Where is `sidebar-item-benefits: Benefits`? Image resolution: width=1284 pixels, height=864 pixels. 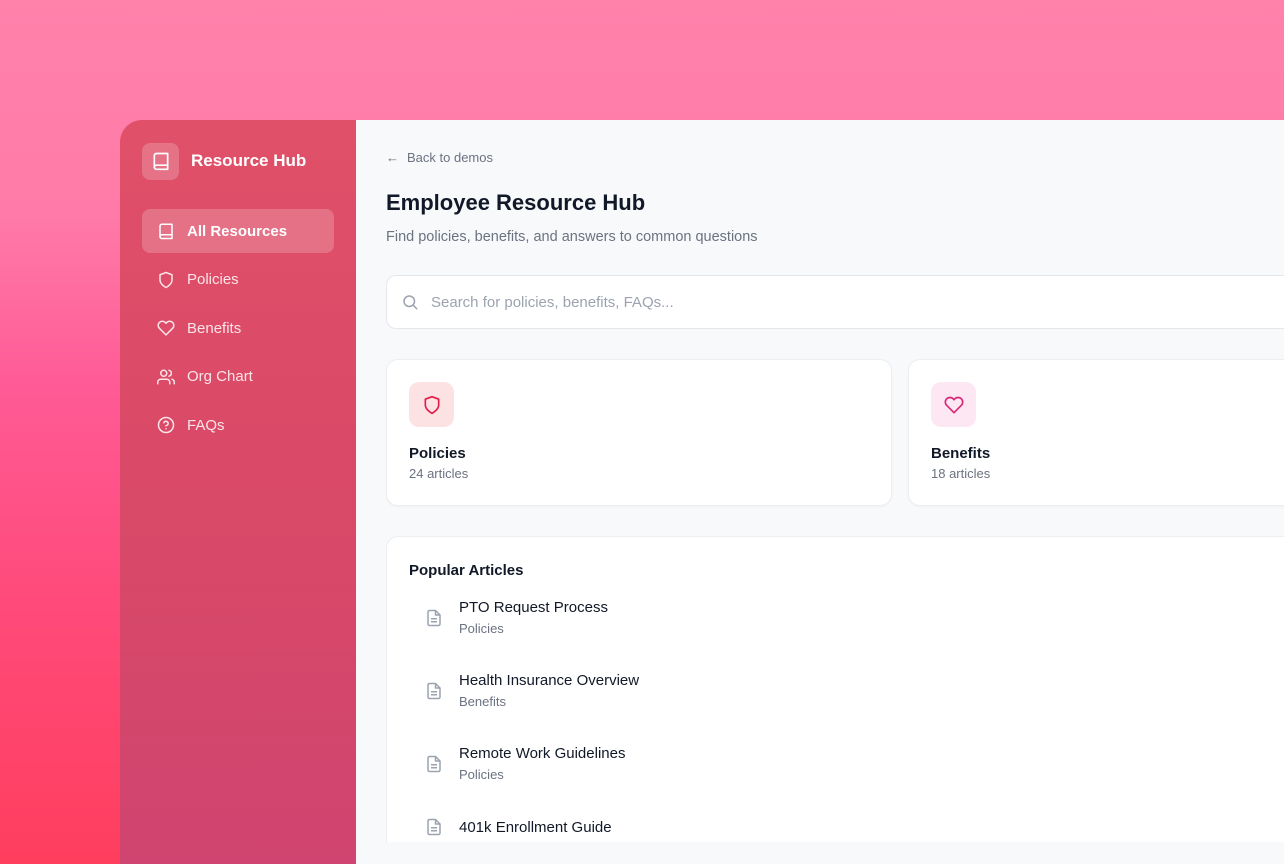
sidebar-item-benefits: Benefits is located at coordinates (238, 328).